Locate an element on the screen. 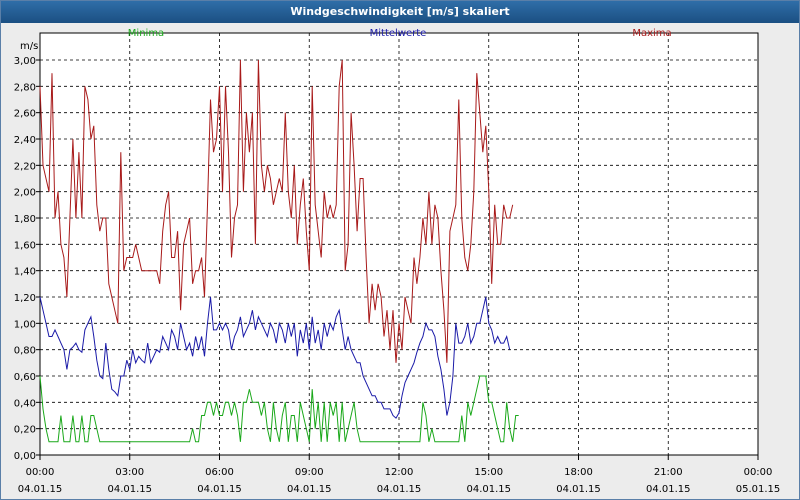 Image resolution: width=800 pixels, height=500 pixels. y-tick-label: 1,00 is located at coordinates (25, 324).